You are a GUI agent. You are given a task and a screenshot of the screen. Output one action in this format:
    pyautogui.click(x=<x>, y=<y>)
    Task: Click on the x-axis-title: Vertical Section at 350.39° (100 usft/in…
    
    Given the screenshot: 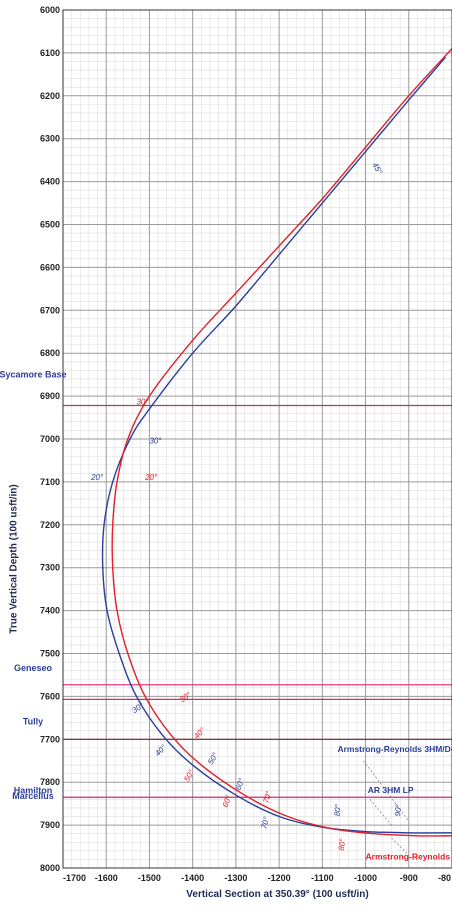 What is the action you would take?
    pyautogui.click(x=277, y=894)
    